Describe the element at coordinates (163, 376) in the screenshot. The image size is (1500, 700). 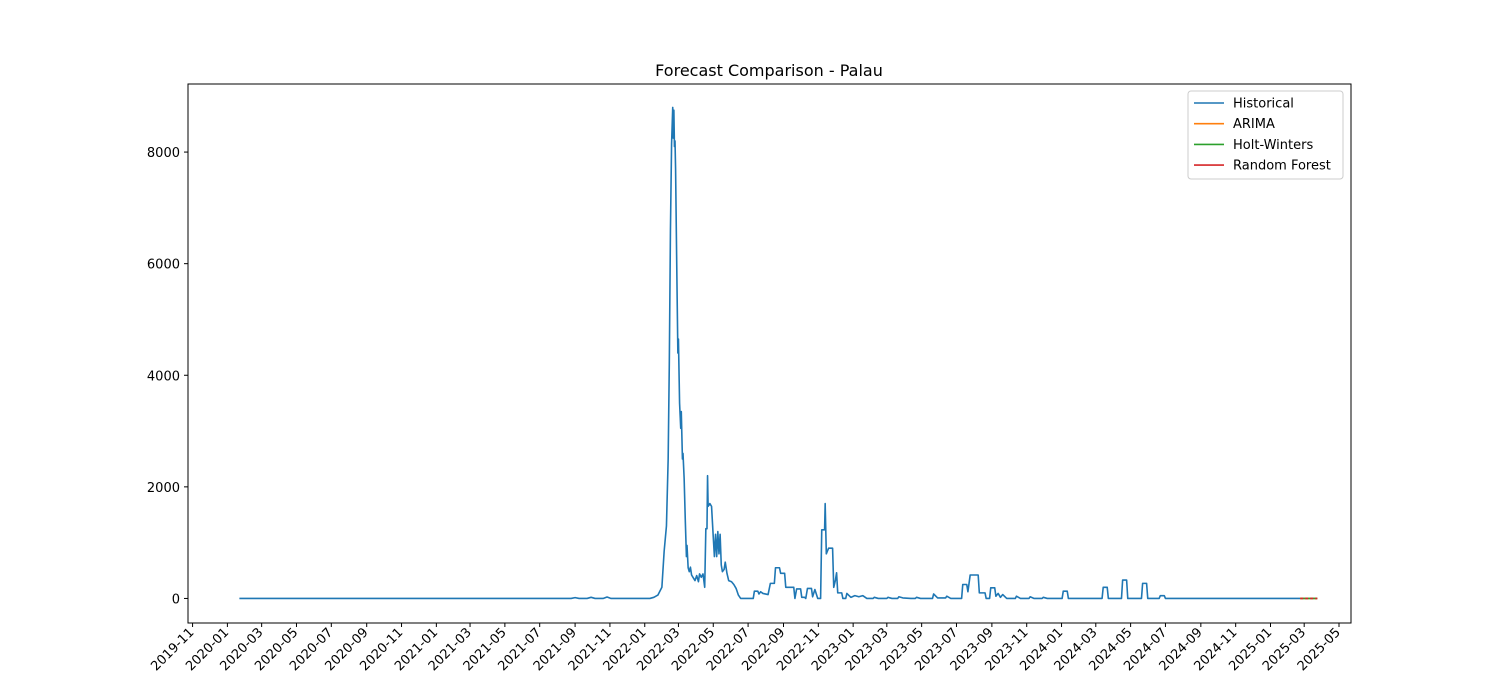
I see `y-tick-label: 4000` at that location.